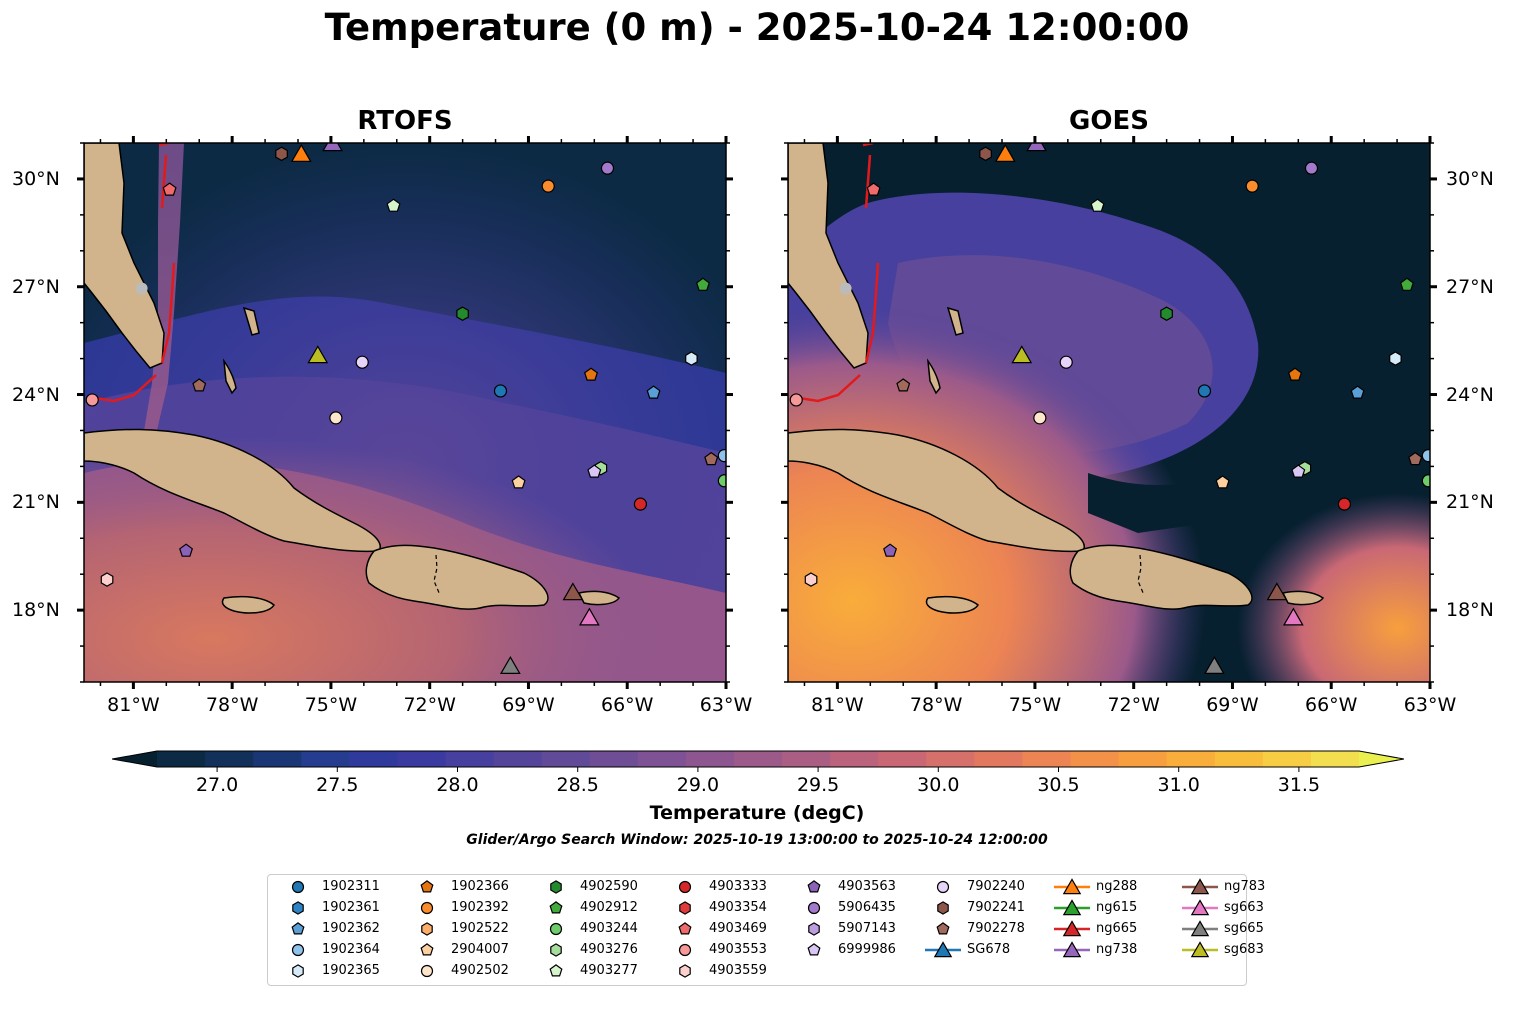  I want to click on legend-marker-ng738, so click(1072, 949).